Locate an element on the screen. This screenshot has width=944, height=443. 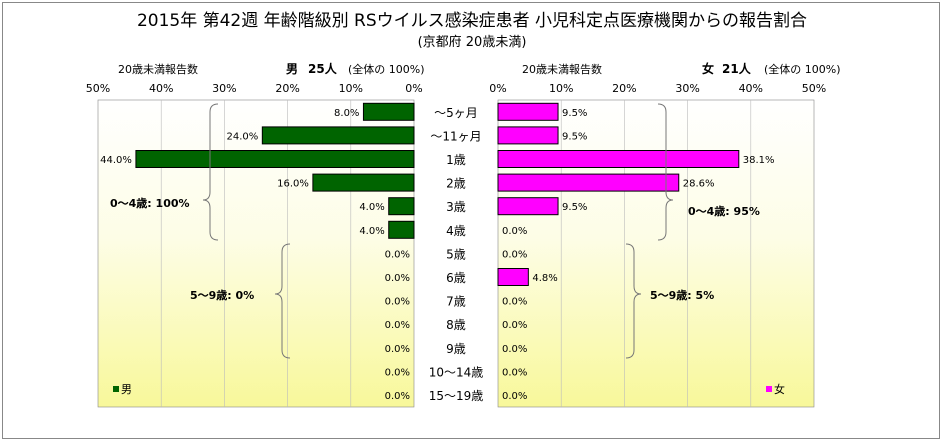
female-tick-label: 20% is located at coordinates (624, 88).